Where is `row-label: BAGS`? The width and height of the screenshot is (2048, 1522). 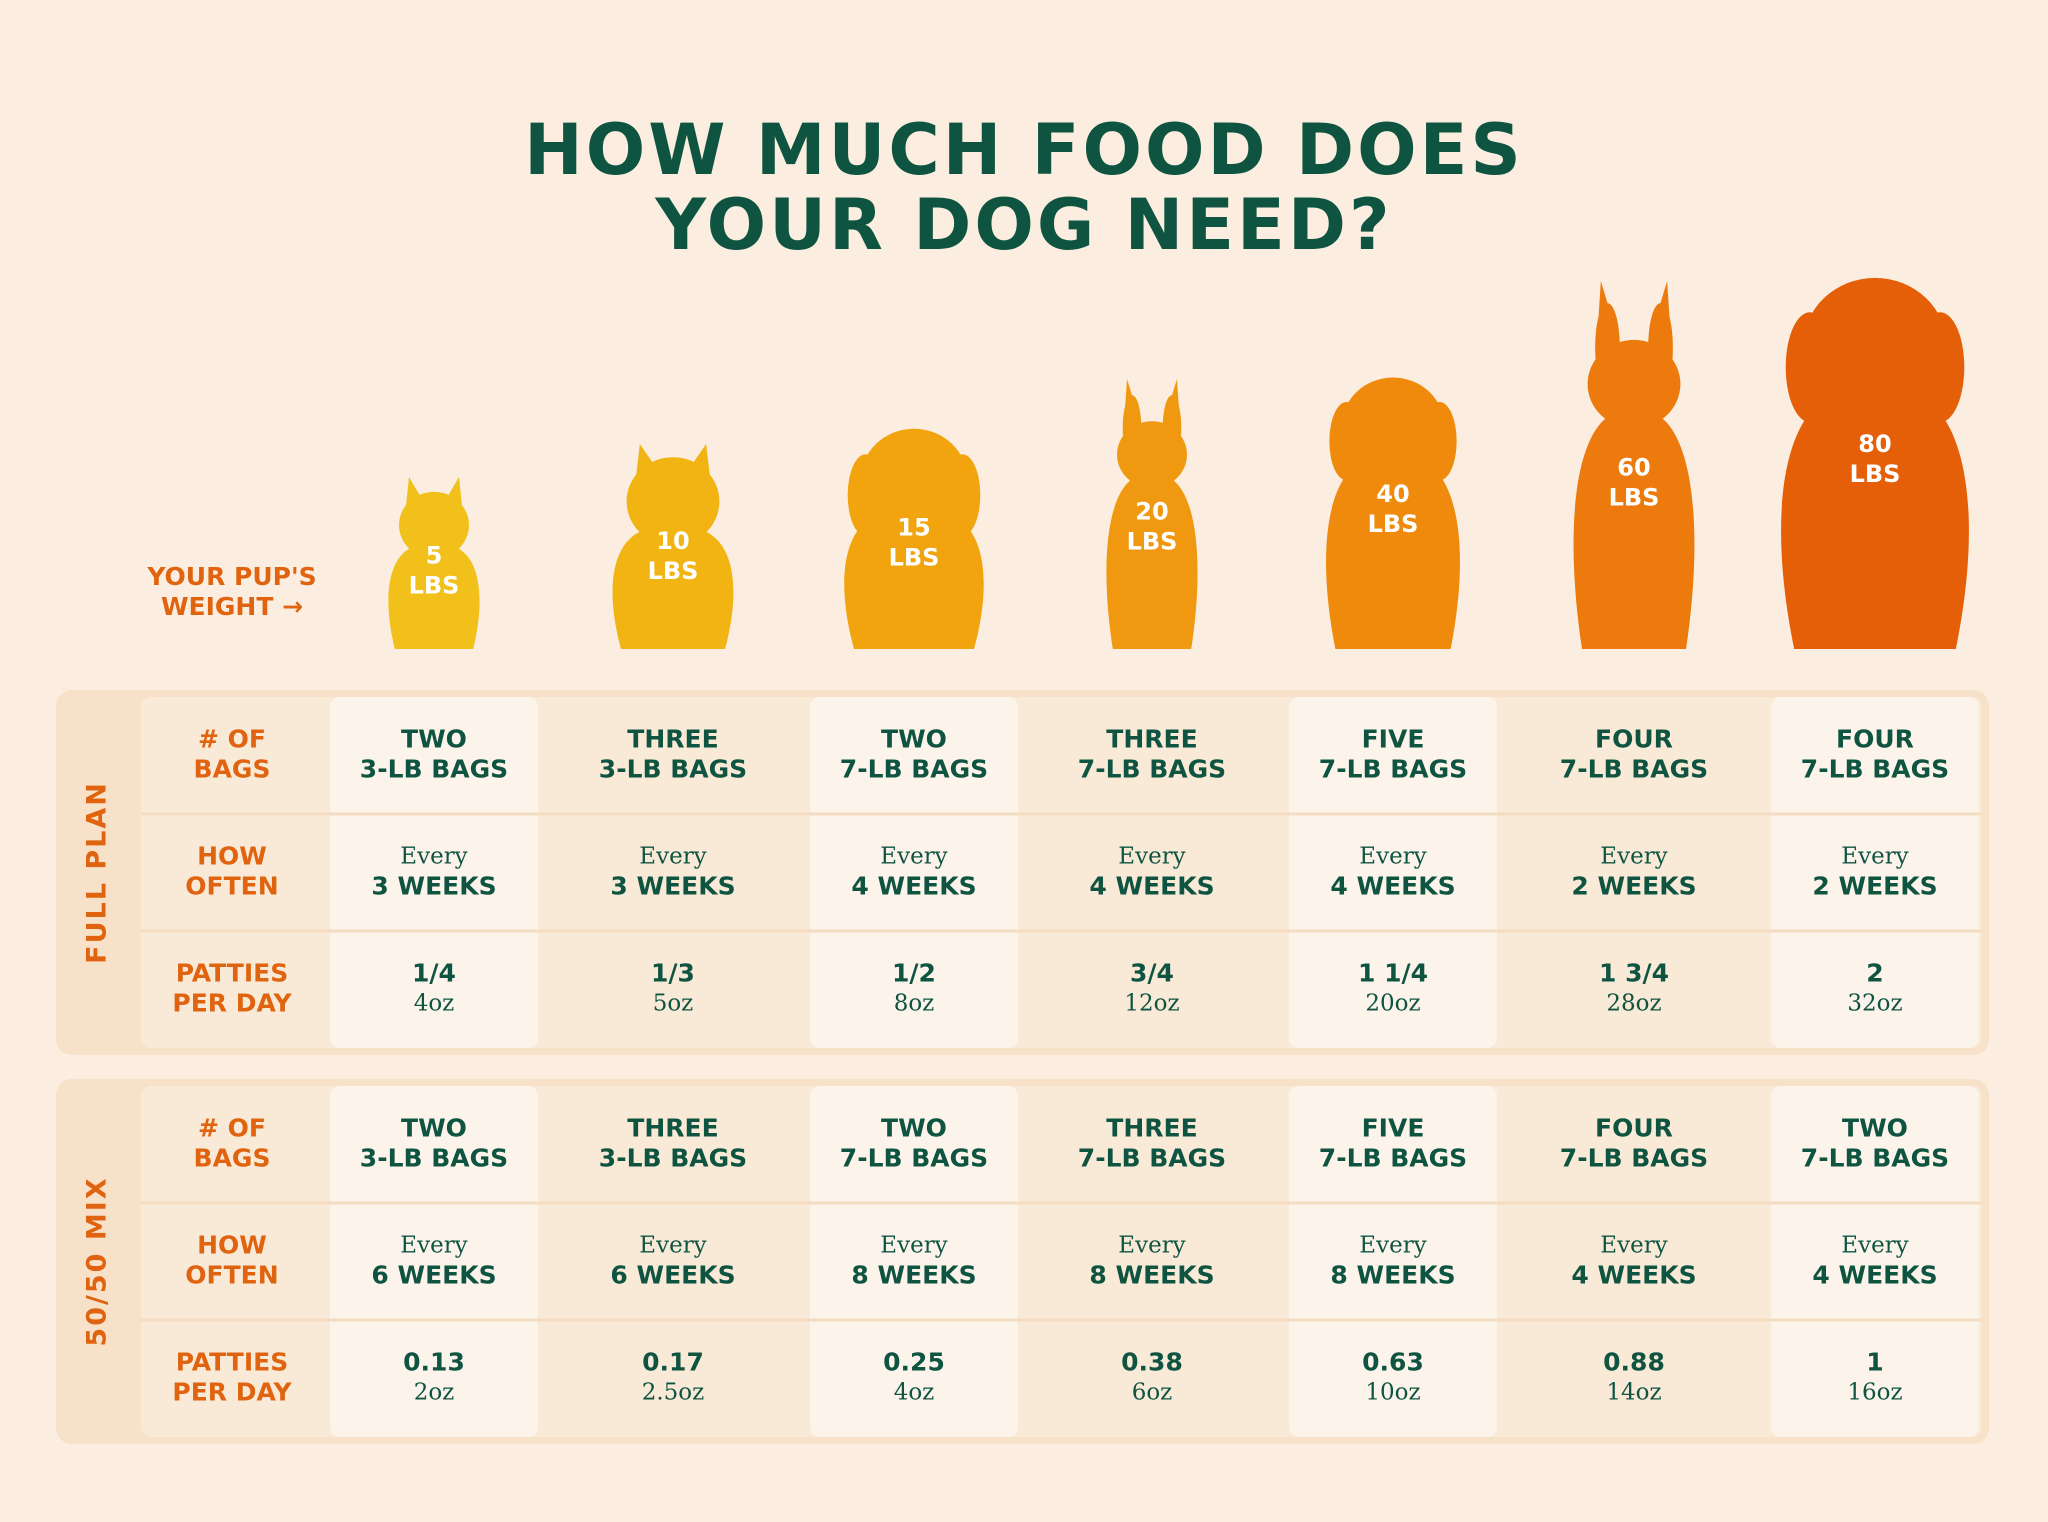
row-label: BAGS is located at coordinates (232, 1158).